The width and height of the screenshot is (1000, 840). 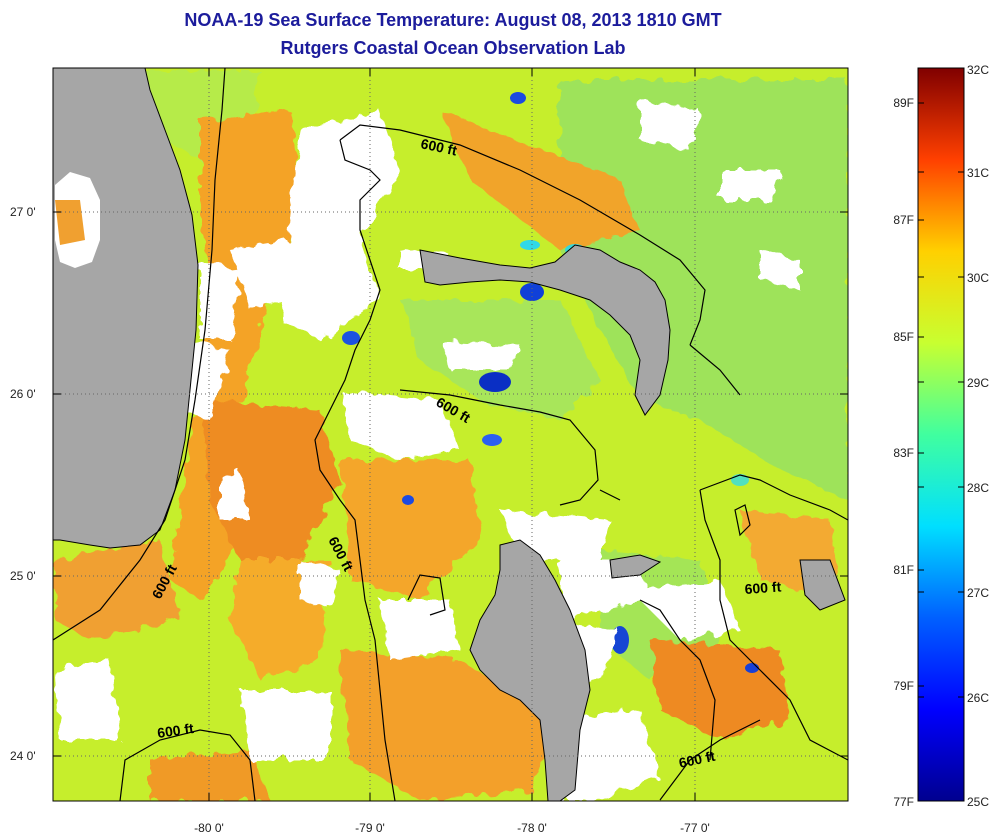 What do you see at coordinates (209, 828) in the screenshot?
I see `lon-label: -80 0'` at bounding box center [209, 828].